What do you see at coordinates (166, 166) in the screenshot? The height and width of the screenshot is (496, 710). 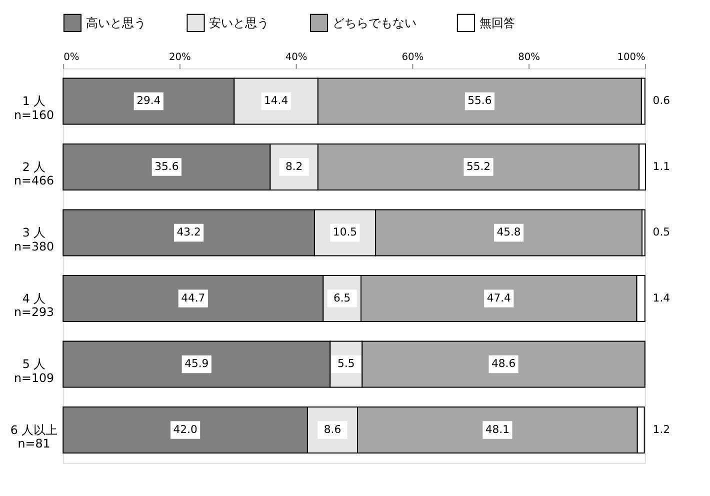 I see `data-label: 35.6` at bounding box center [166, 166].